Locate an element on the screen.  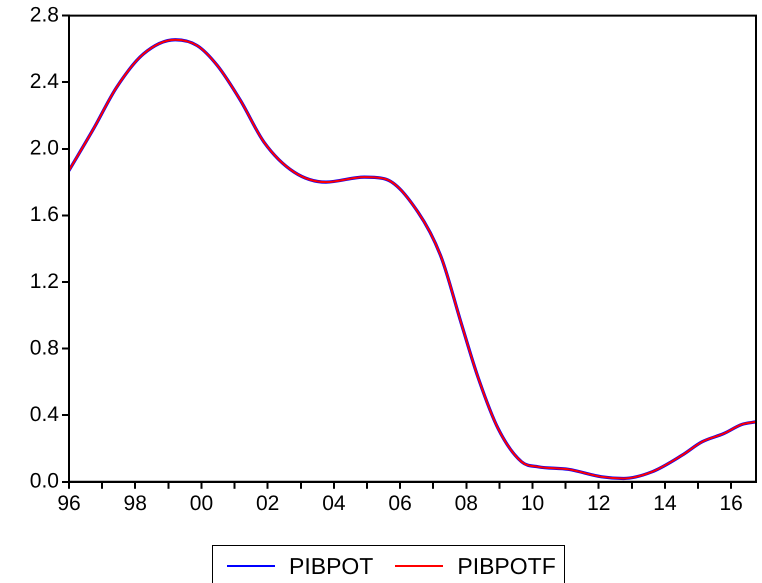
y-tick-label: 2.4 is located at coordinates (45, 81).